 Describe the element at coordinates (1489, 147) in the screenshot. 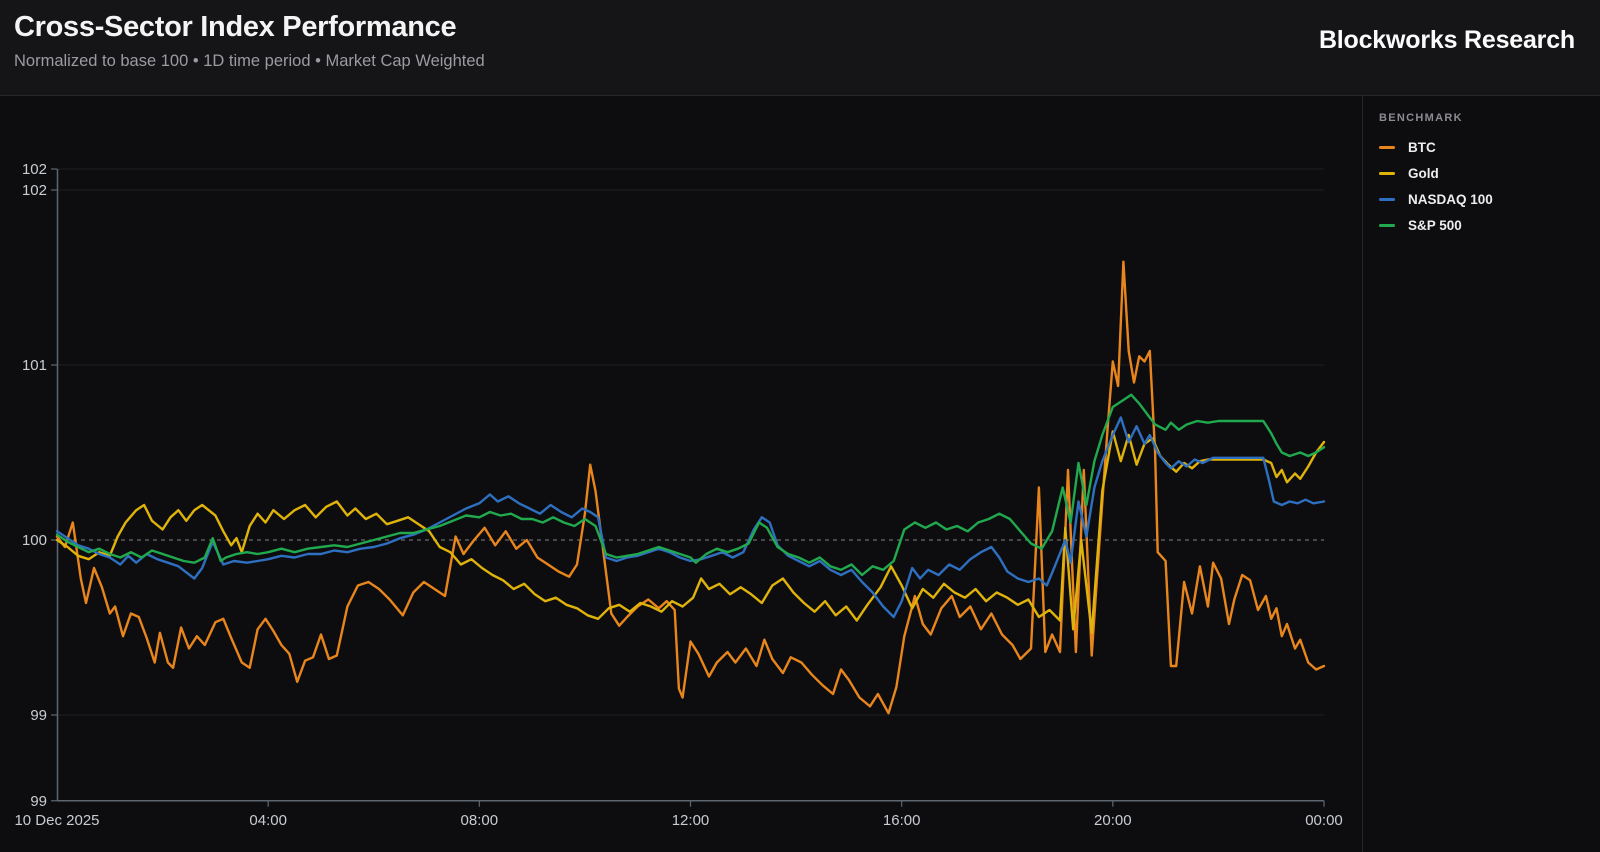

I see `legend-item-btc: BTC` at that location.